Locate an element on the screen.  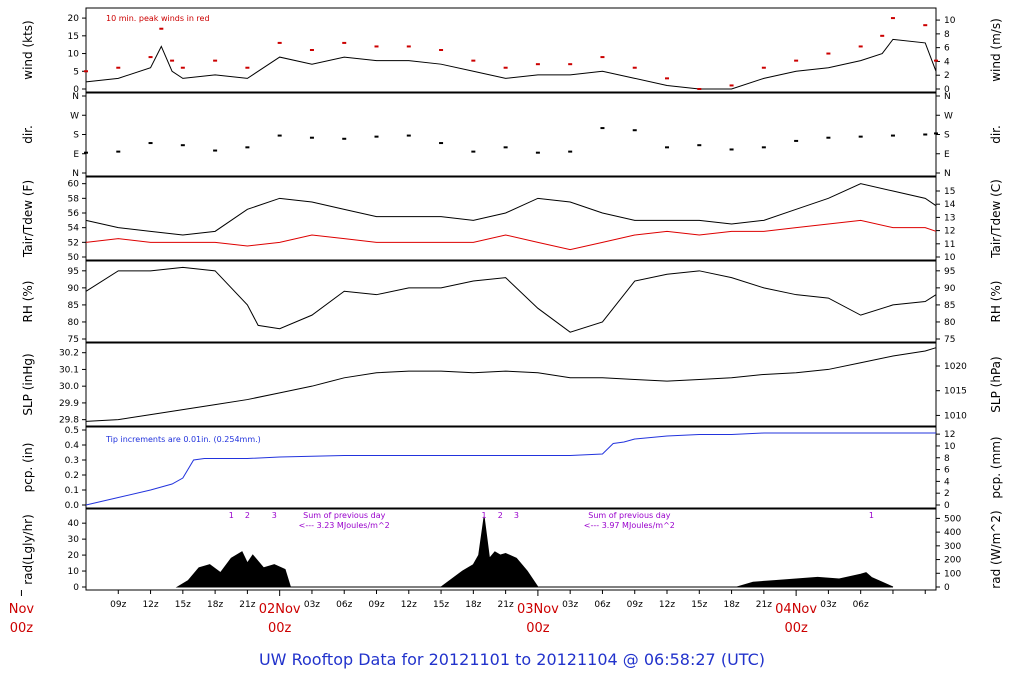
rad-sum-label: Sum of previous day is located at coordinates (629, 515).